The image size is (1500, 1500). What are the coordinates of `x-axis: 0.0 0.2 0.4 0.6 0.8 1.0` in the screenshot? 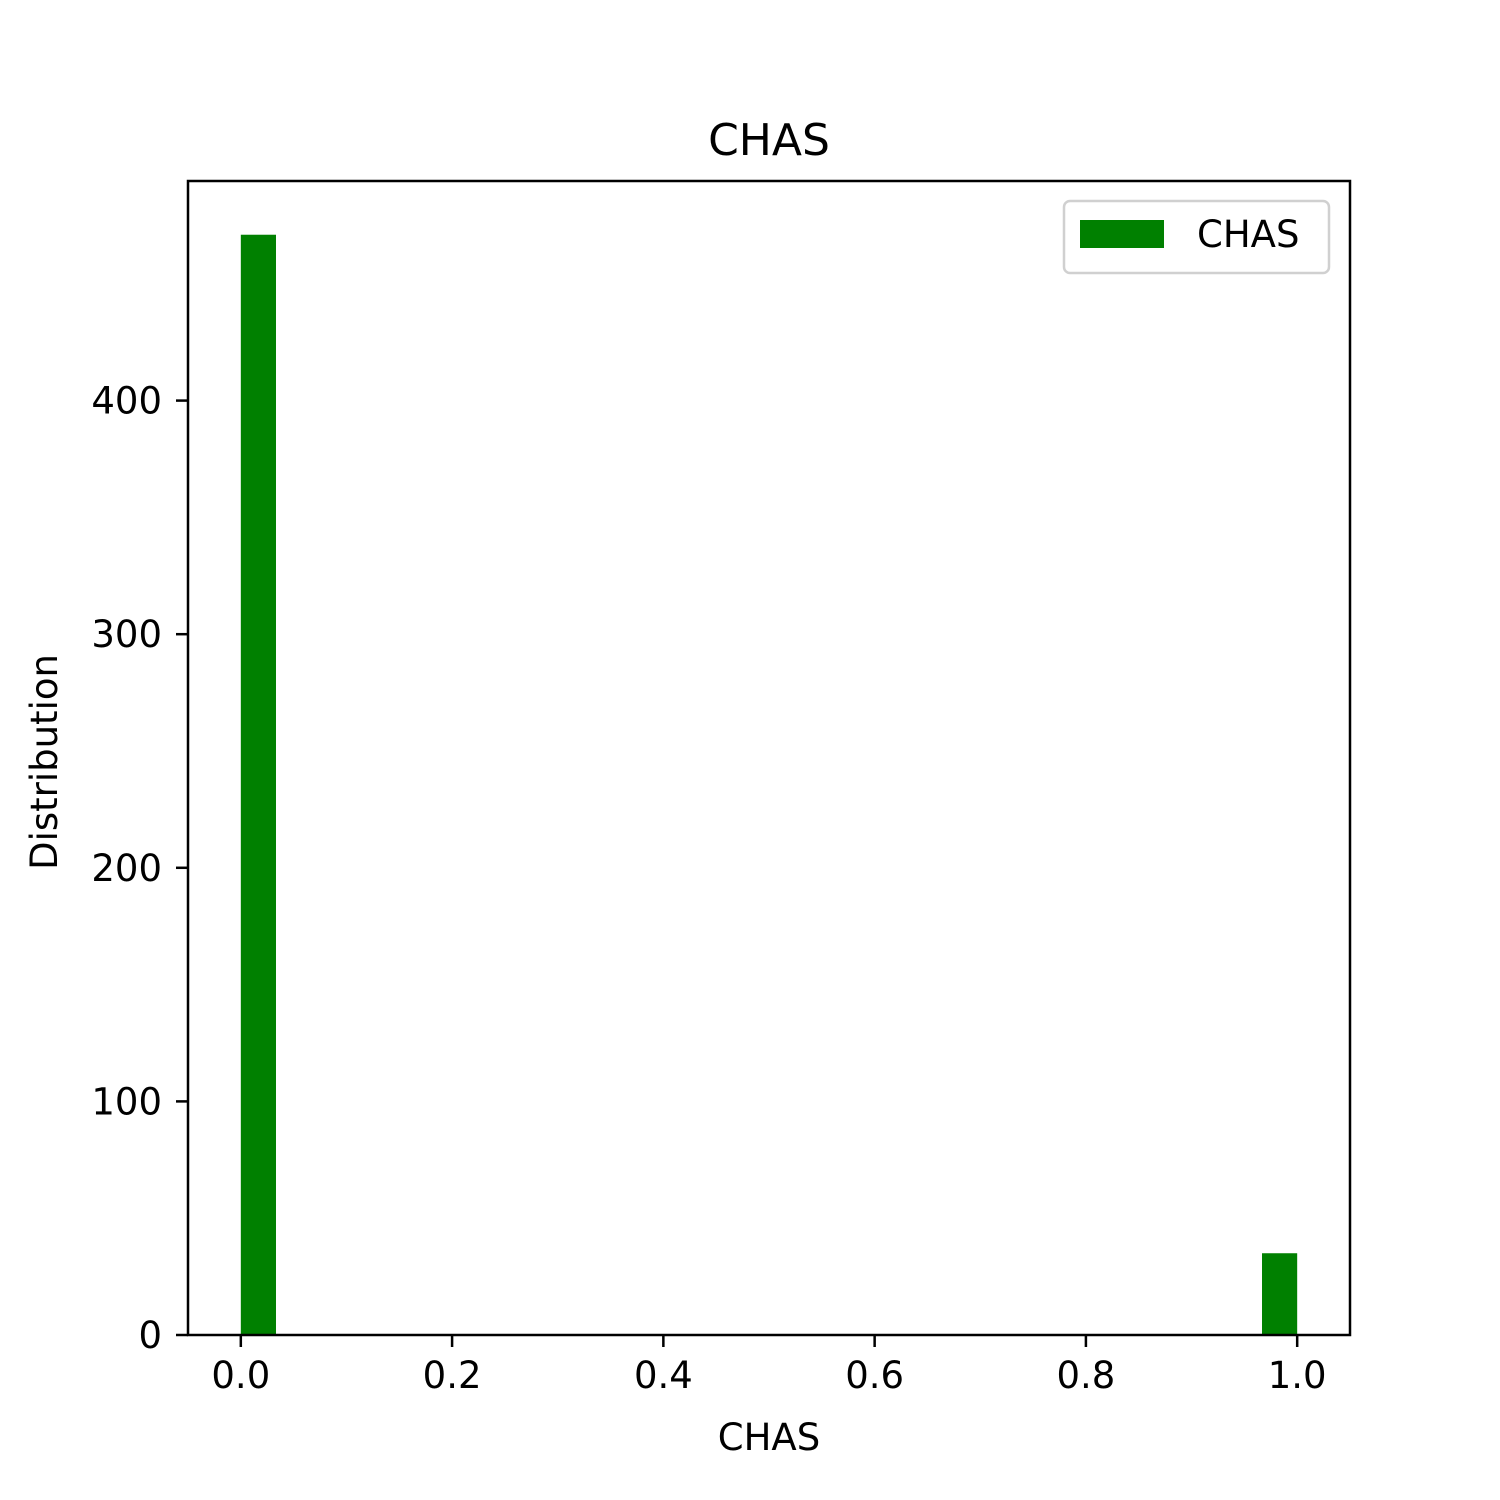 It's located at (769, 1366).